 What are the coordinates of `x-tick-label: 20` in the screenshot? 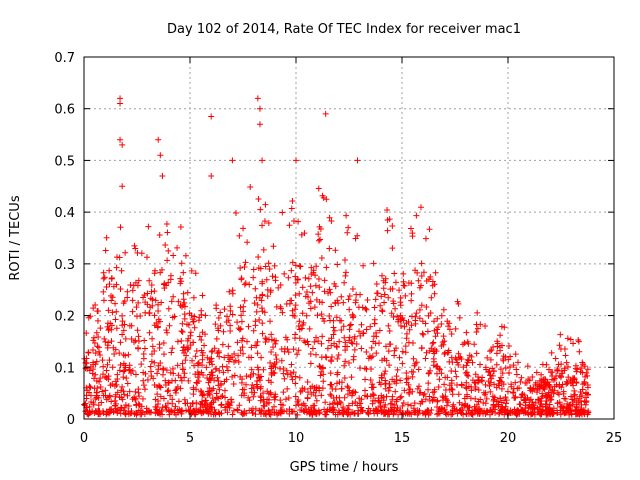 It's located at (508, 438).